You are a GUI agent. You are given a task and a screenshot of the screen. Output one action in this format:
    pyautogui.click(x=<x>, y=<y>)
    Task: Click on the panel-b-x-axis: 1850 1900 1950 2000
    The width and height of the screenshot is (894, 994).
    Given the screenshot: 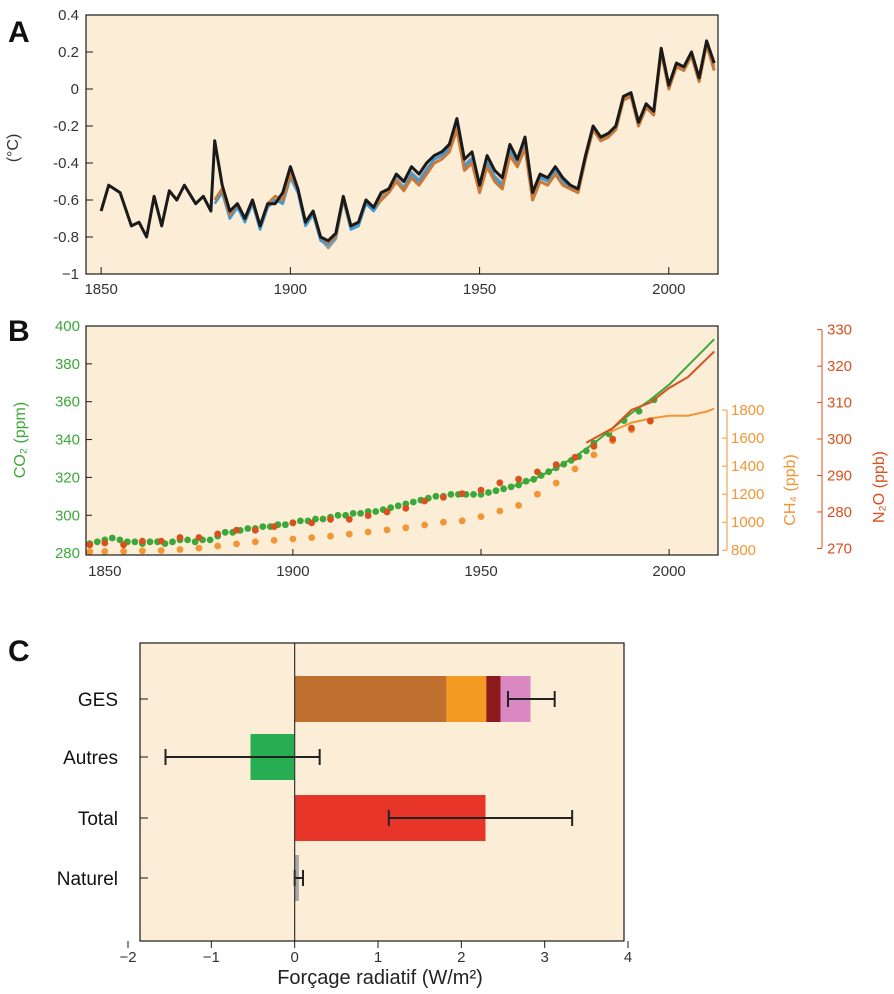 What is the action you would take?
    pyautogui.click(x=387, y=564)
    